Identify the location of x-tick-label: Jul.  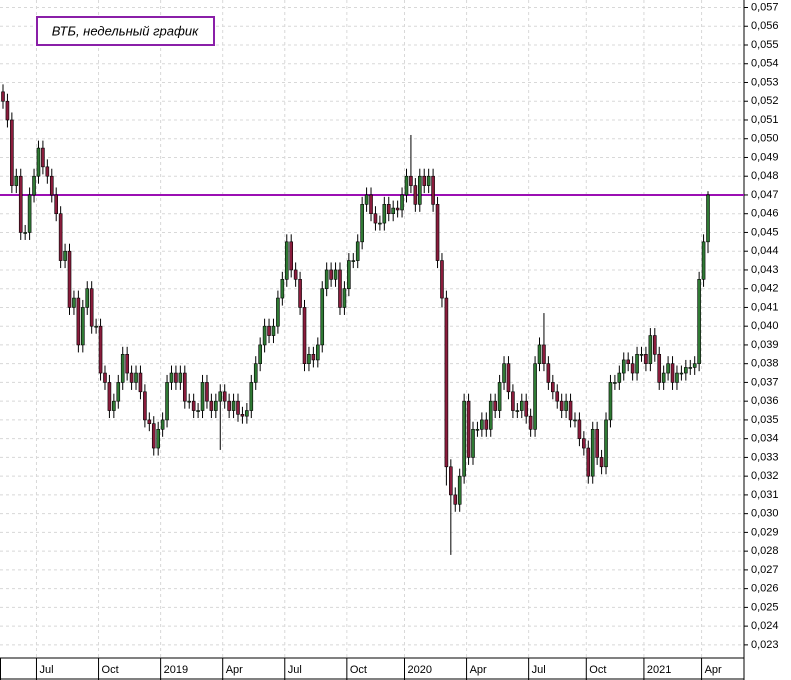
(295, 670).